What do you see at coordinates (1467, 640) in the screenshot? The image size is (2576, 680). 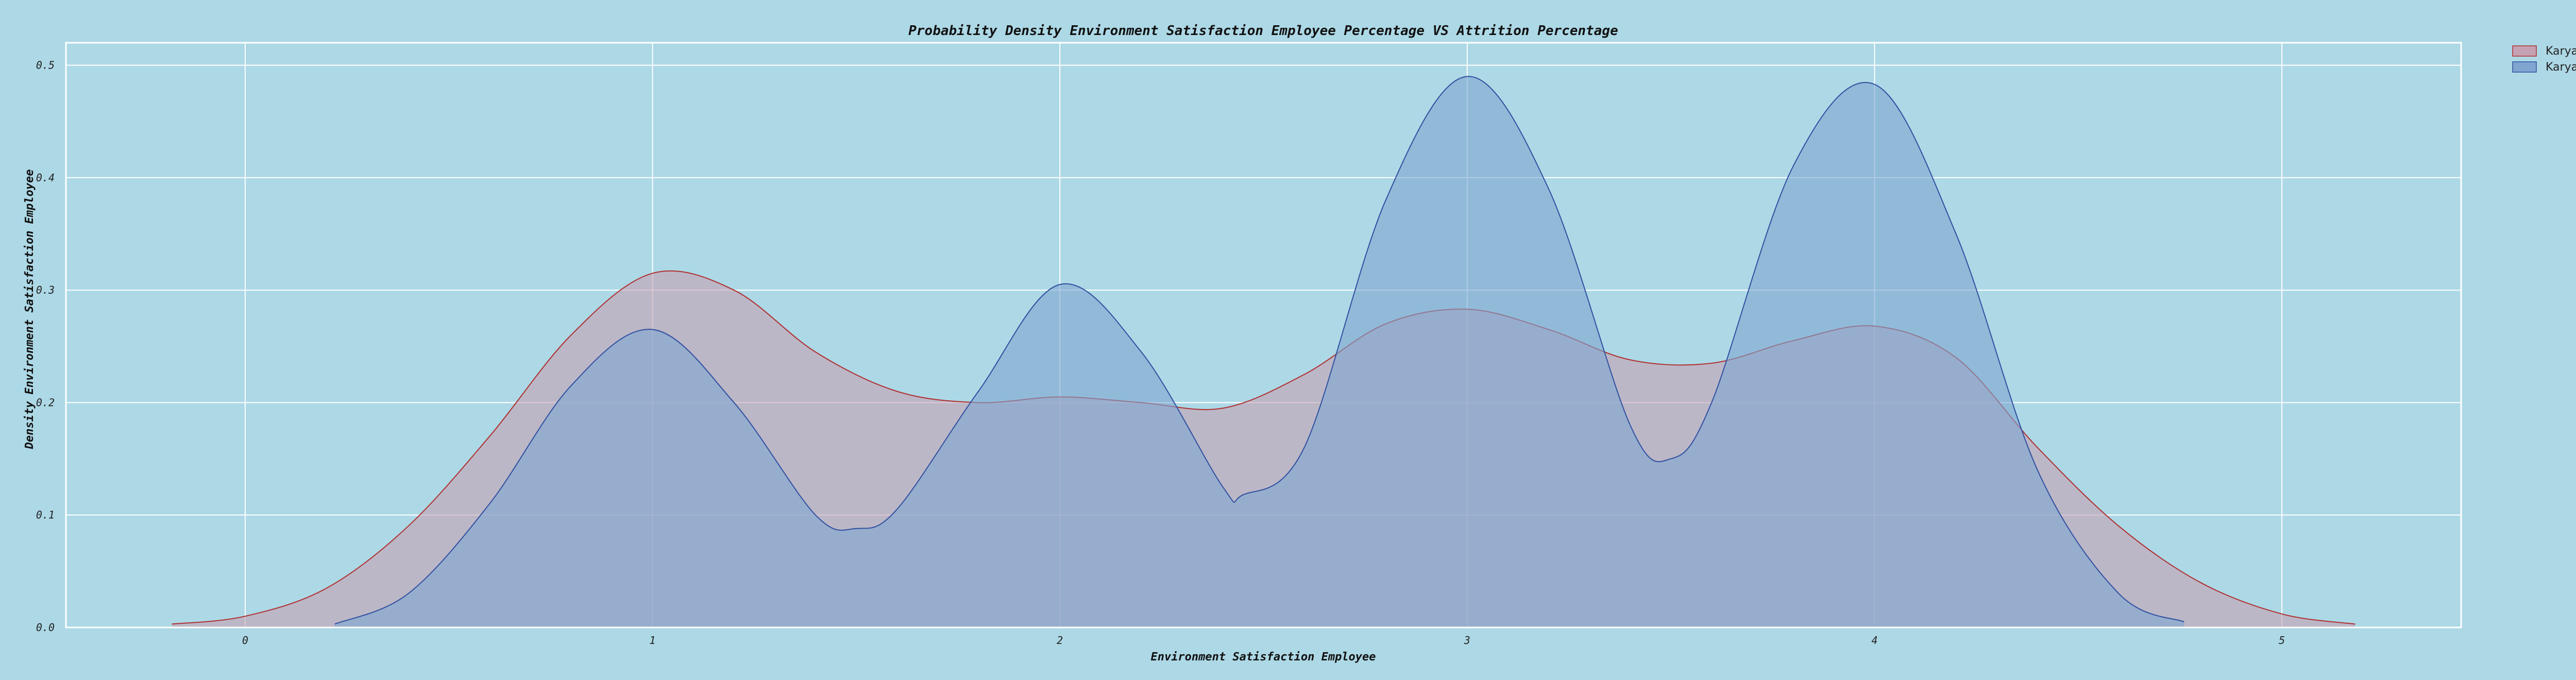 I see `x-tick-label: 3` at bounding box center [1467, 640].